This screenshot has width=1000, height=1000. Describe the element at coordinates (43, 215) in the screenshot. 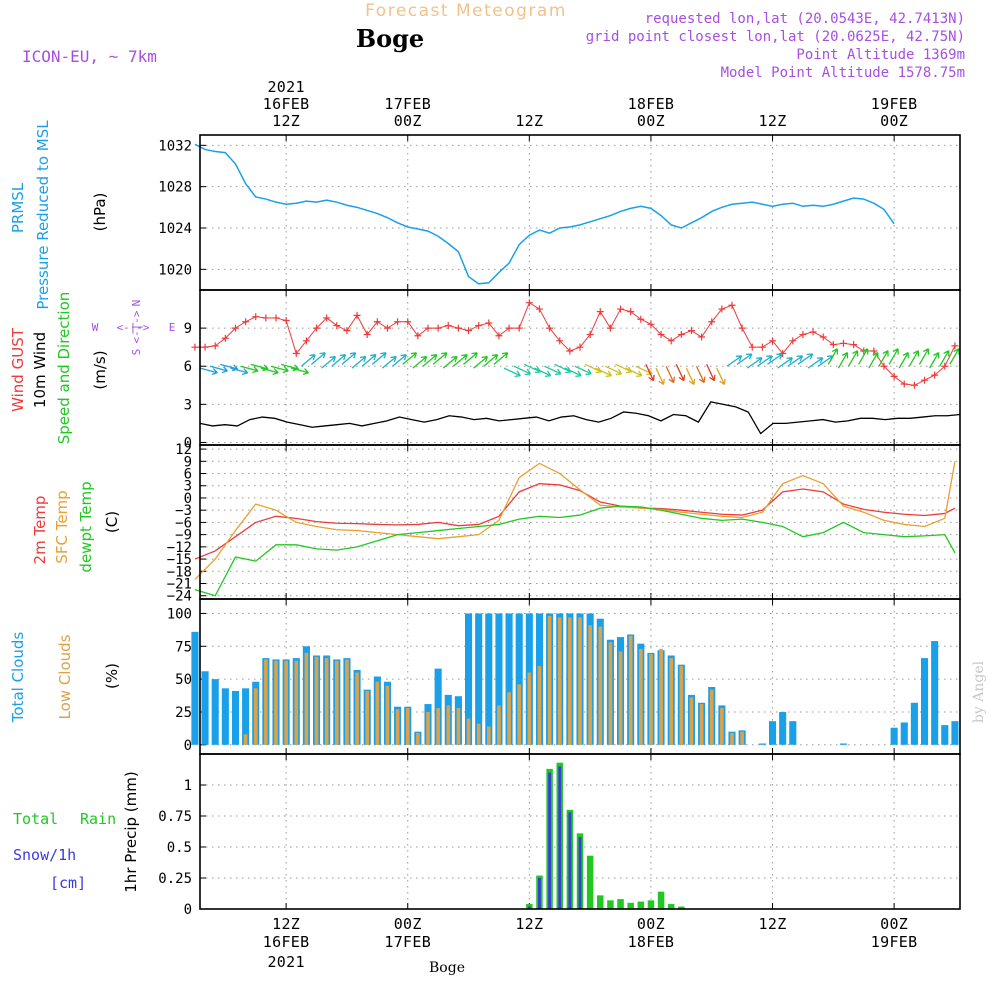

I see `pressure-label-desc: Pressure Reduced to MSL` at that location.